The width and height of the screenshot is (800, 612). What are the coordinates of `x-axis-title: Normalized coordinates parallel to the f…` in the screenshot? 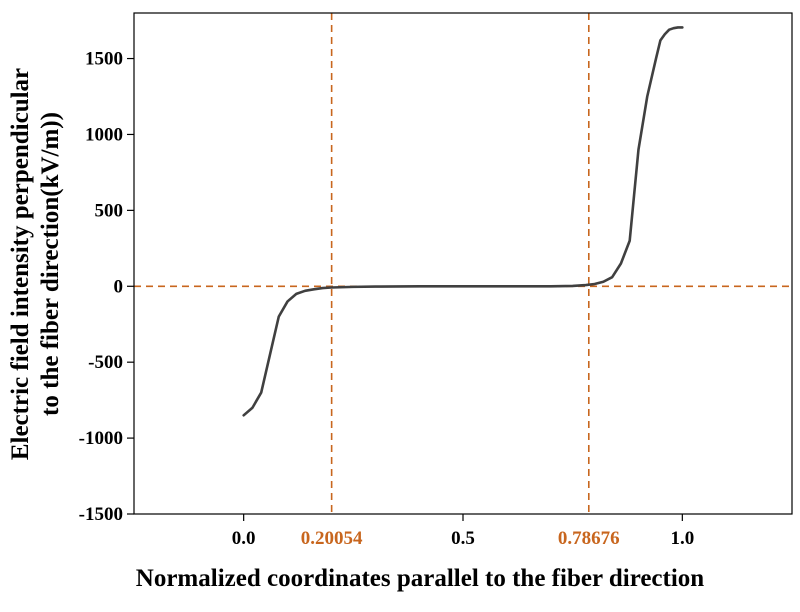 It's located at (420, 578).